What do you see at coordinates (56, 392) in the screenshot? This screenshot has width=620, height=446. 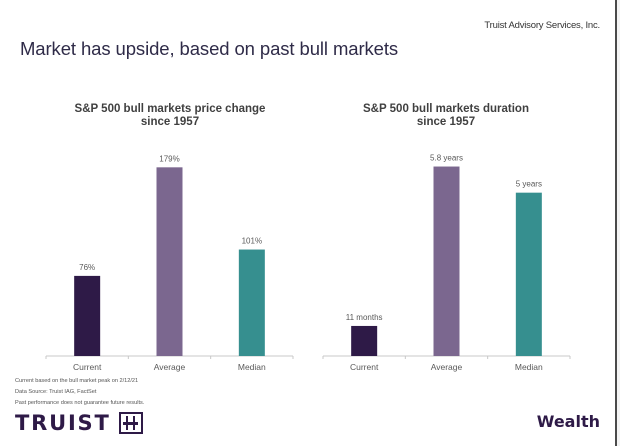 I see `footnote-source: Data Source: Truist IAG, FactSet` at bounding box center [56, 392].